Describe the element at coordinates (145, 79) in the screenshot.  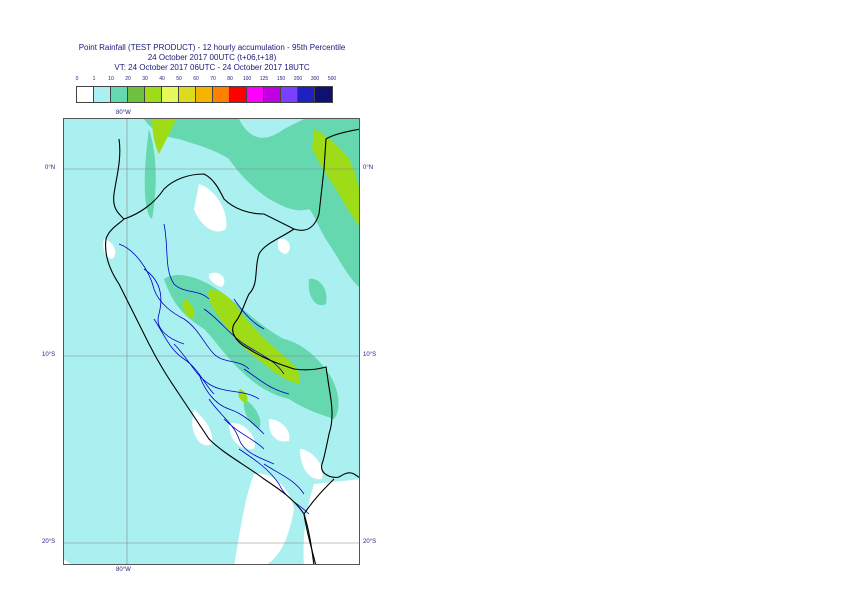
I see `legend-label: 30` at that location.